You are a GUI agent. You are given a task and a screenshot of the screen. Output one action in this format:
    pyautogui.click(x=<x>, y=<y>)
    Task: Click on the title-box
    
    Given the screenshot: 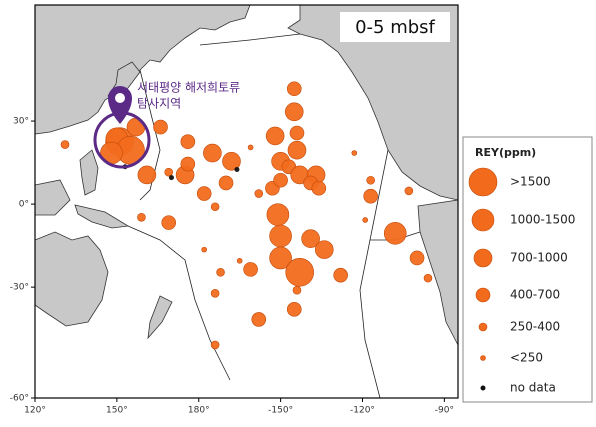 What is the action you would take?
    pyautogui.click(x=395, y=27)
    